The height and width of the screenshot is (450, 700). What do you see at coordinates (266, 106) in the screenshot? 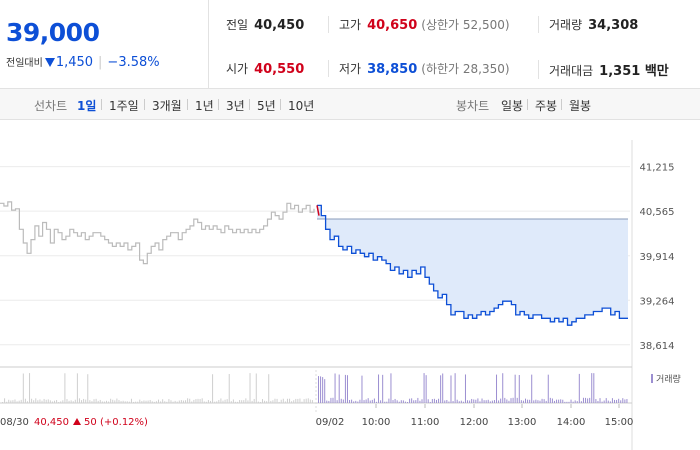
I see `tab-5year: 5년` at bounding box center [266, 106].